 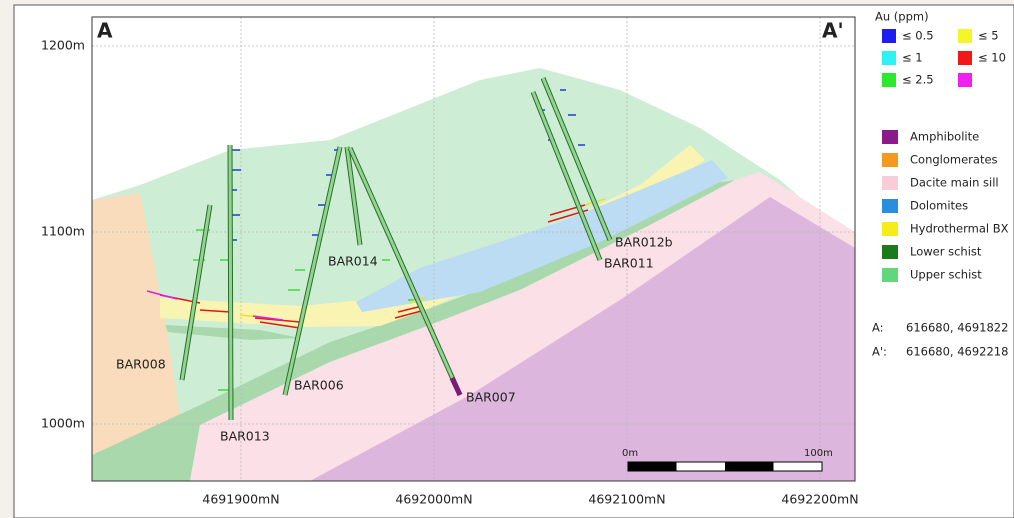 What do you see at coordinates (491, 397) in the screenshot?
I see `drillhole-label: BAR007` at bounding box center [491, 397].